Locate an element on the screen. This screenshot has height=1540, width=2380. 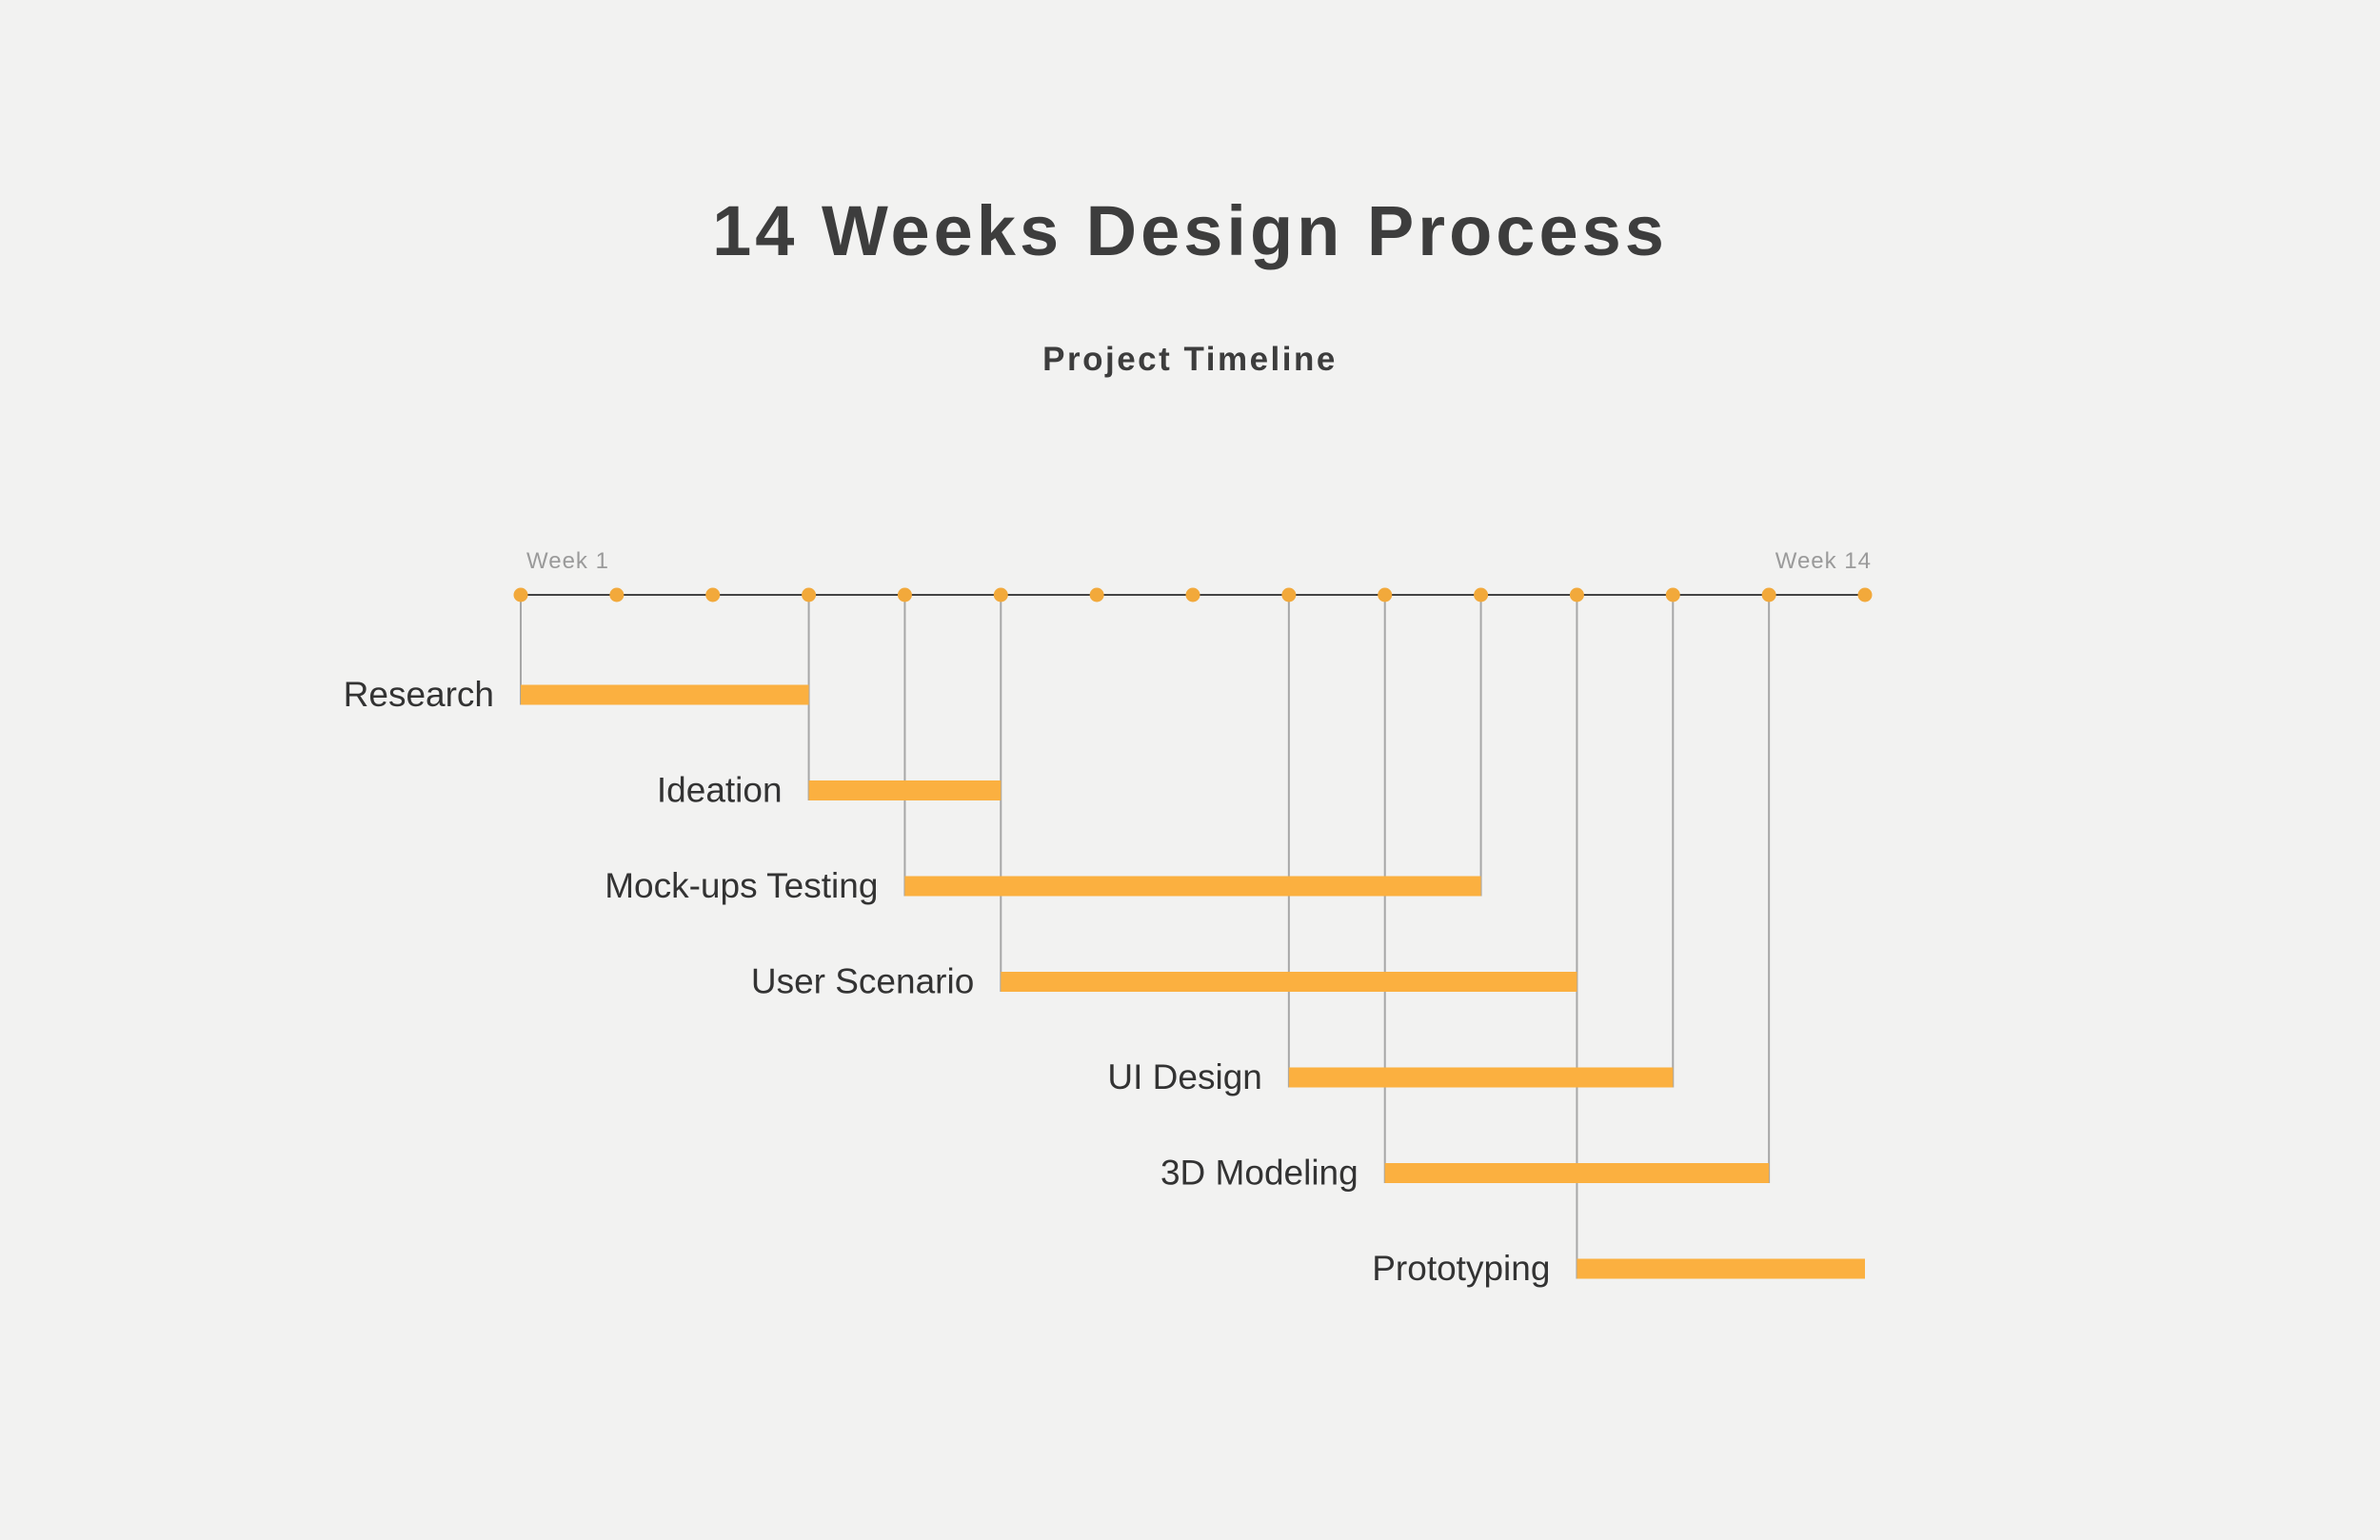
week-end-label: Week 14 is located at coordinates (1823, 561).